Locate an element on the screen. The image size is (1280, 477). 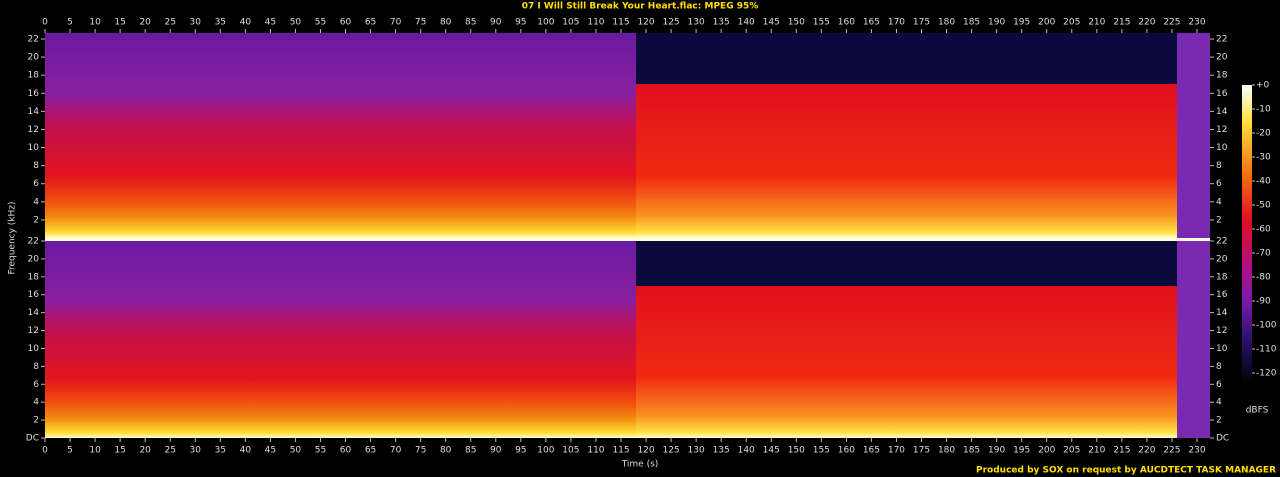
x-tick-label: 195 is located at coordinates (1021, 451).